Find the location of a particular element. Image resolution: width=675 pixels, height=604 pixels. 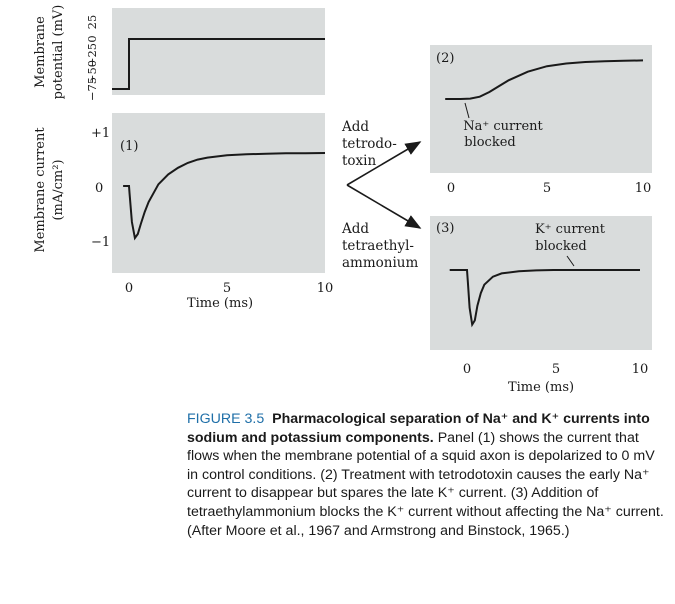

add-tea-line1: Add is located at coordinates (355, 229).